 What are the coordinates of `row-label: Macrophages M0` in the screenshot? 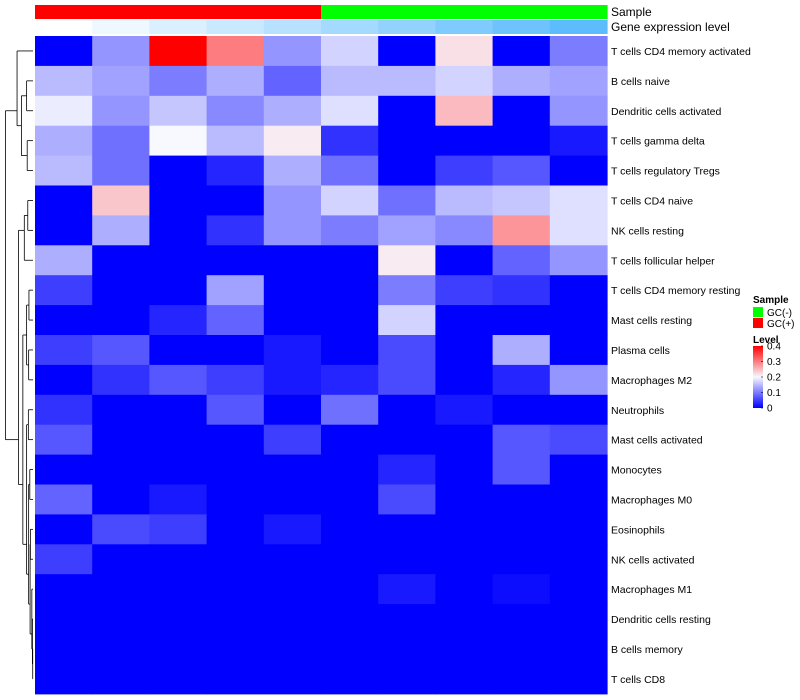 It's located at (651, 500).